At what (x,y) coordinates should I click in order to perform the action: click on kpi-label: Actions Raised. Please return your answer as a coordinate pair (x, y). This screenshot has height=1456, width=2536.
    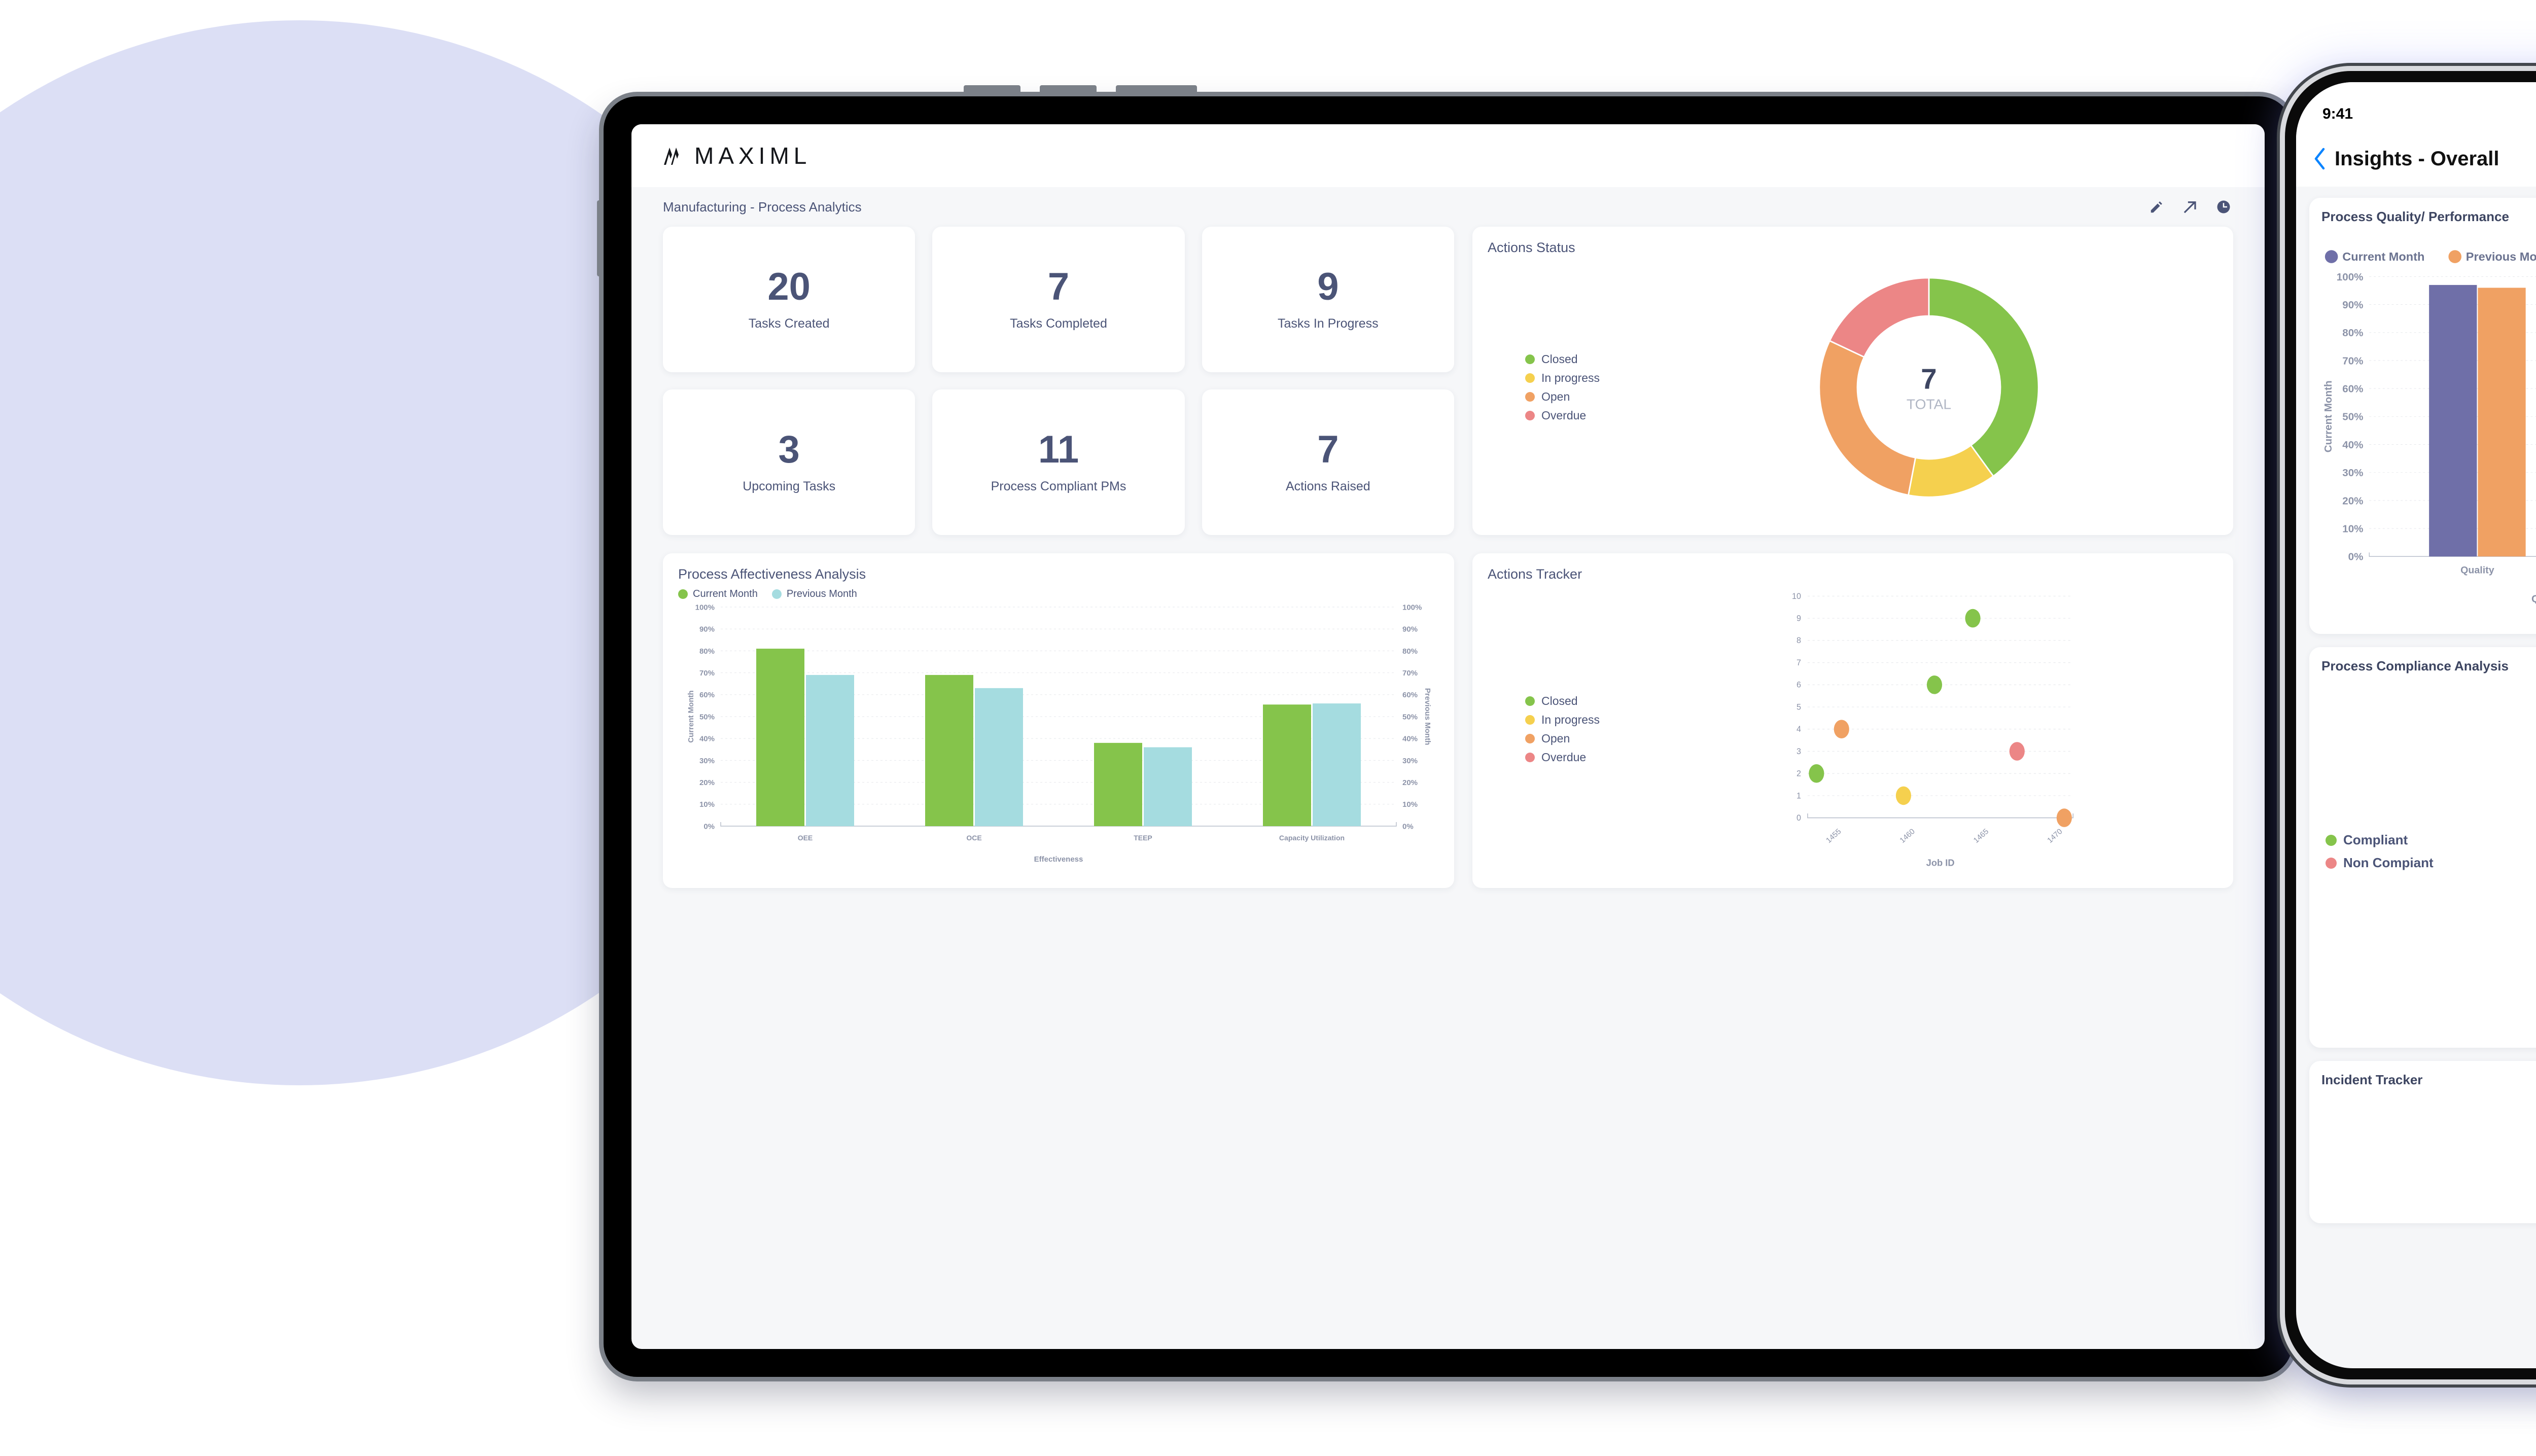
    Looking at the image, I should click on (1327, 486).